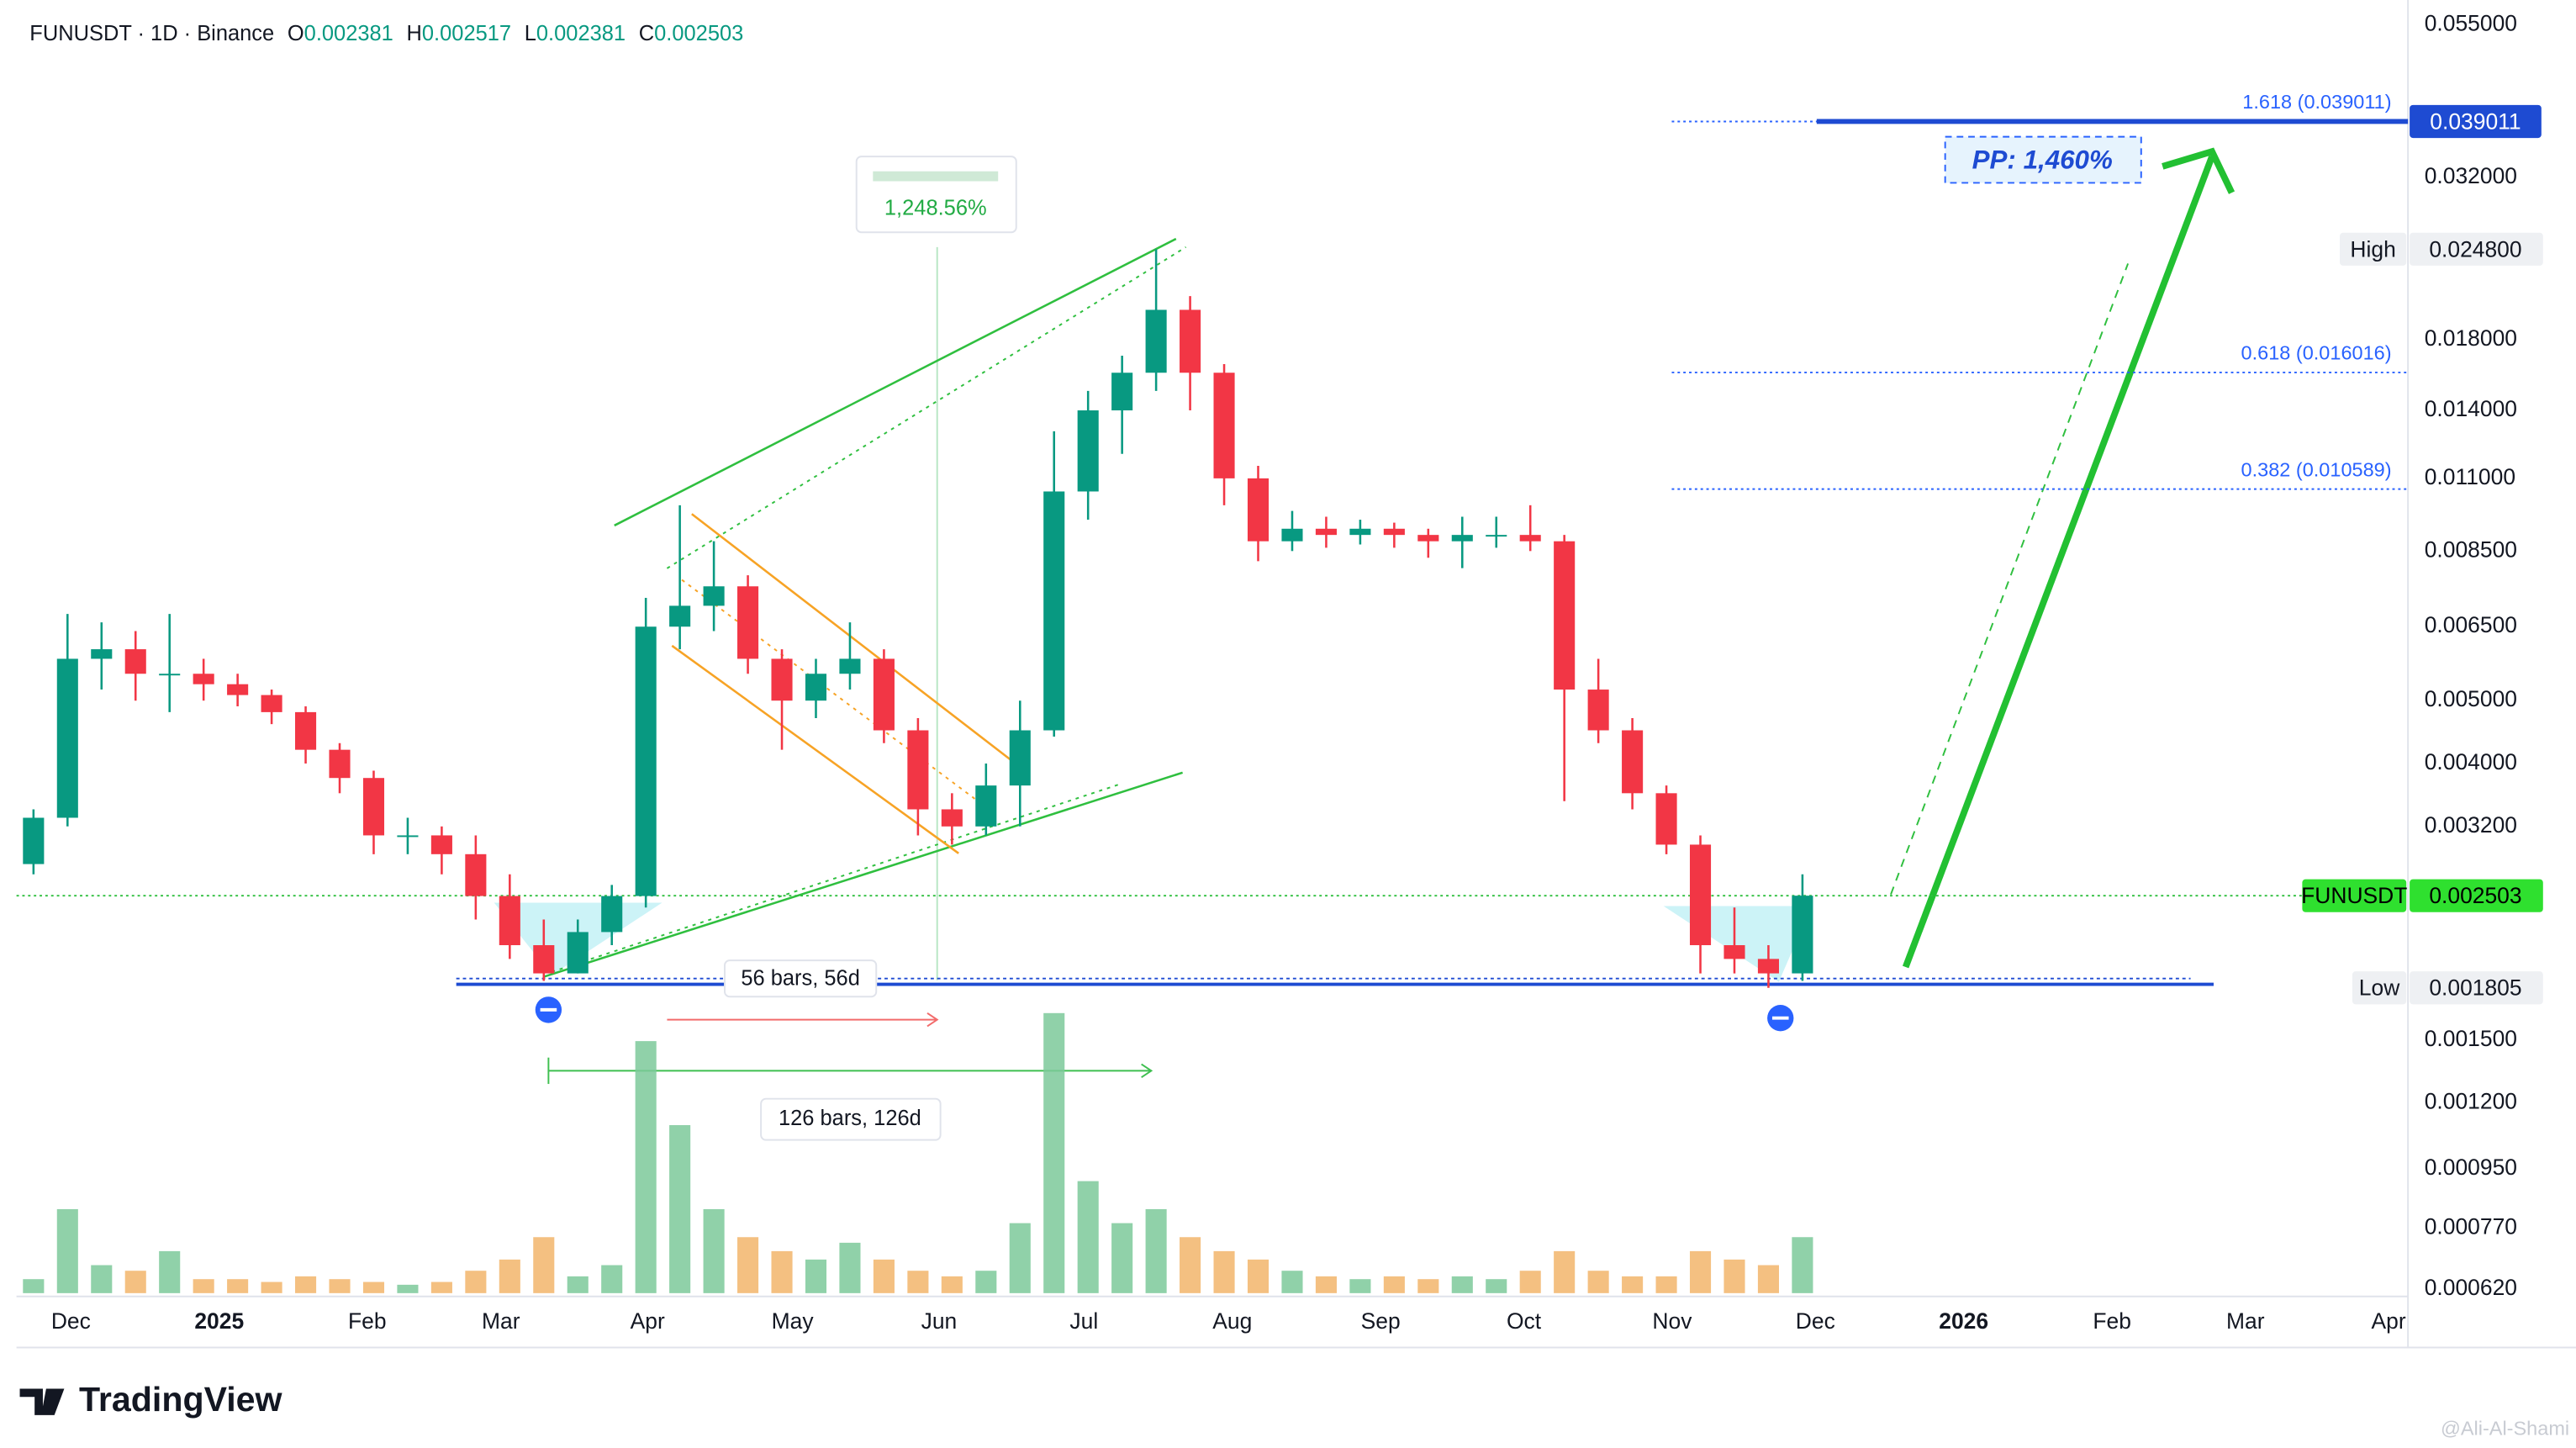  I want to click on y-tick-label: 0.008500, so click(2471, 549).